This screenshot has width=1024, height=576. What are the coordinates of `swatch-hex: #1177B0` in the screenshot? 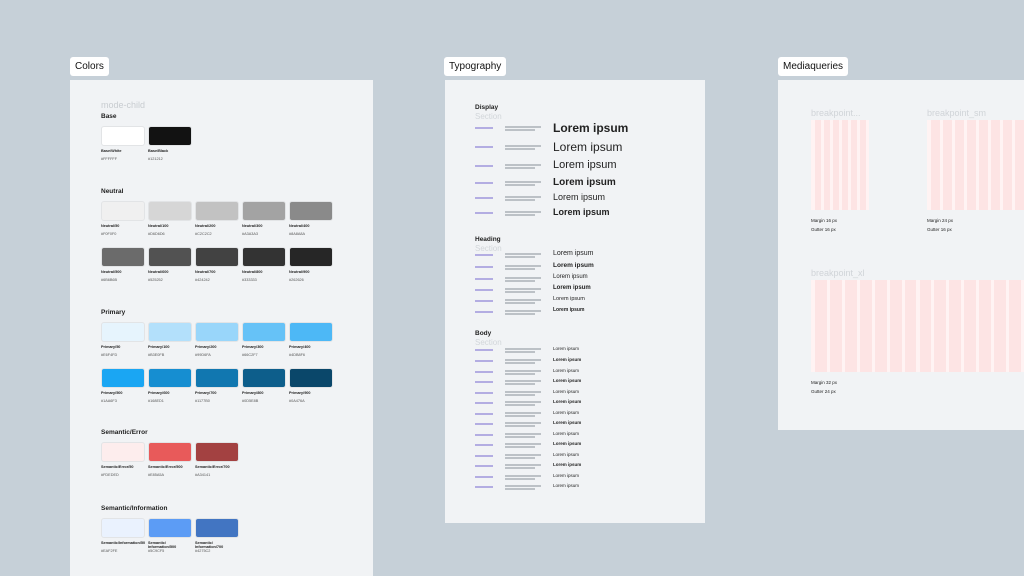 It's located at (202, 401).